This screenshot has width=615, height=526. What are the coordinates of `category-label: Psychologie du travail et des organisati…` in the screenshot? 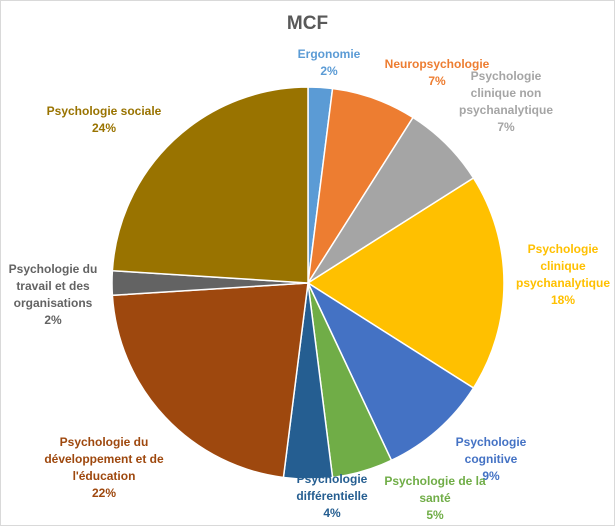 It's located at (53, 286).